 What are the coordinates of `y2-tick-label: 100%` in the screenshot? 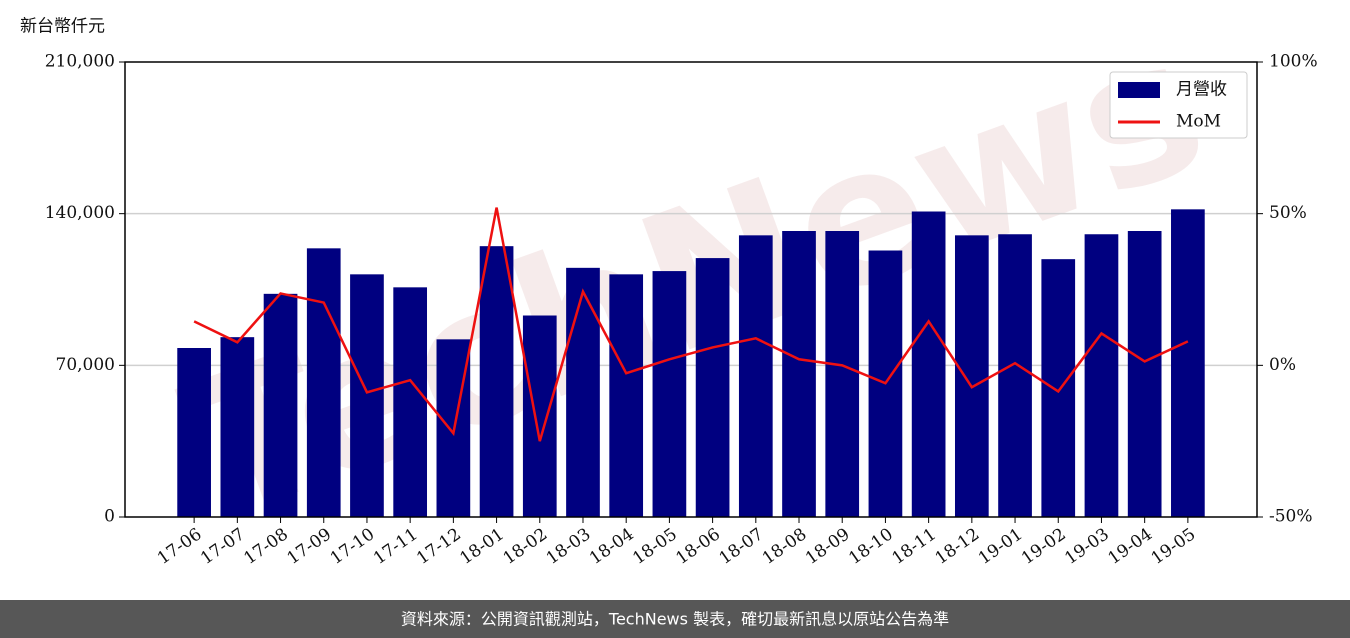 It's located at (1293, 62).